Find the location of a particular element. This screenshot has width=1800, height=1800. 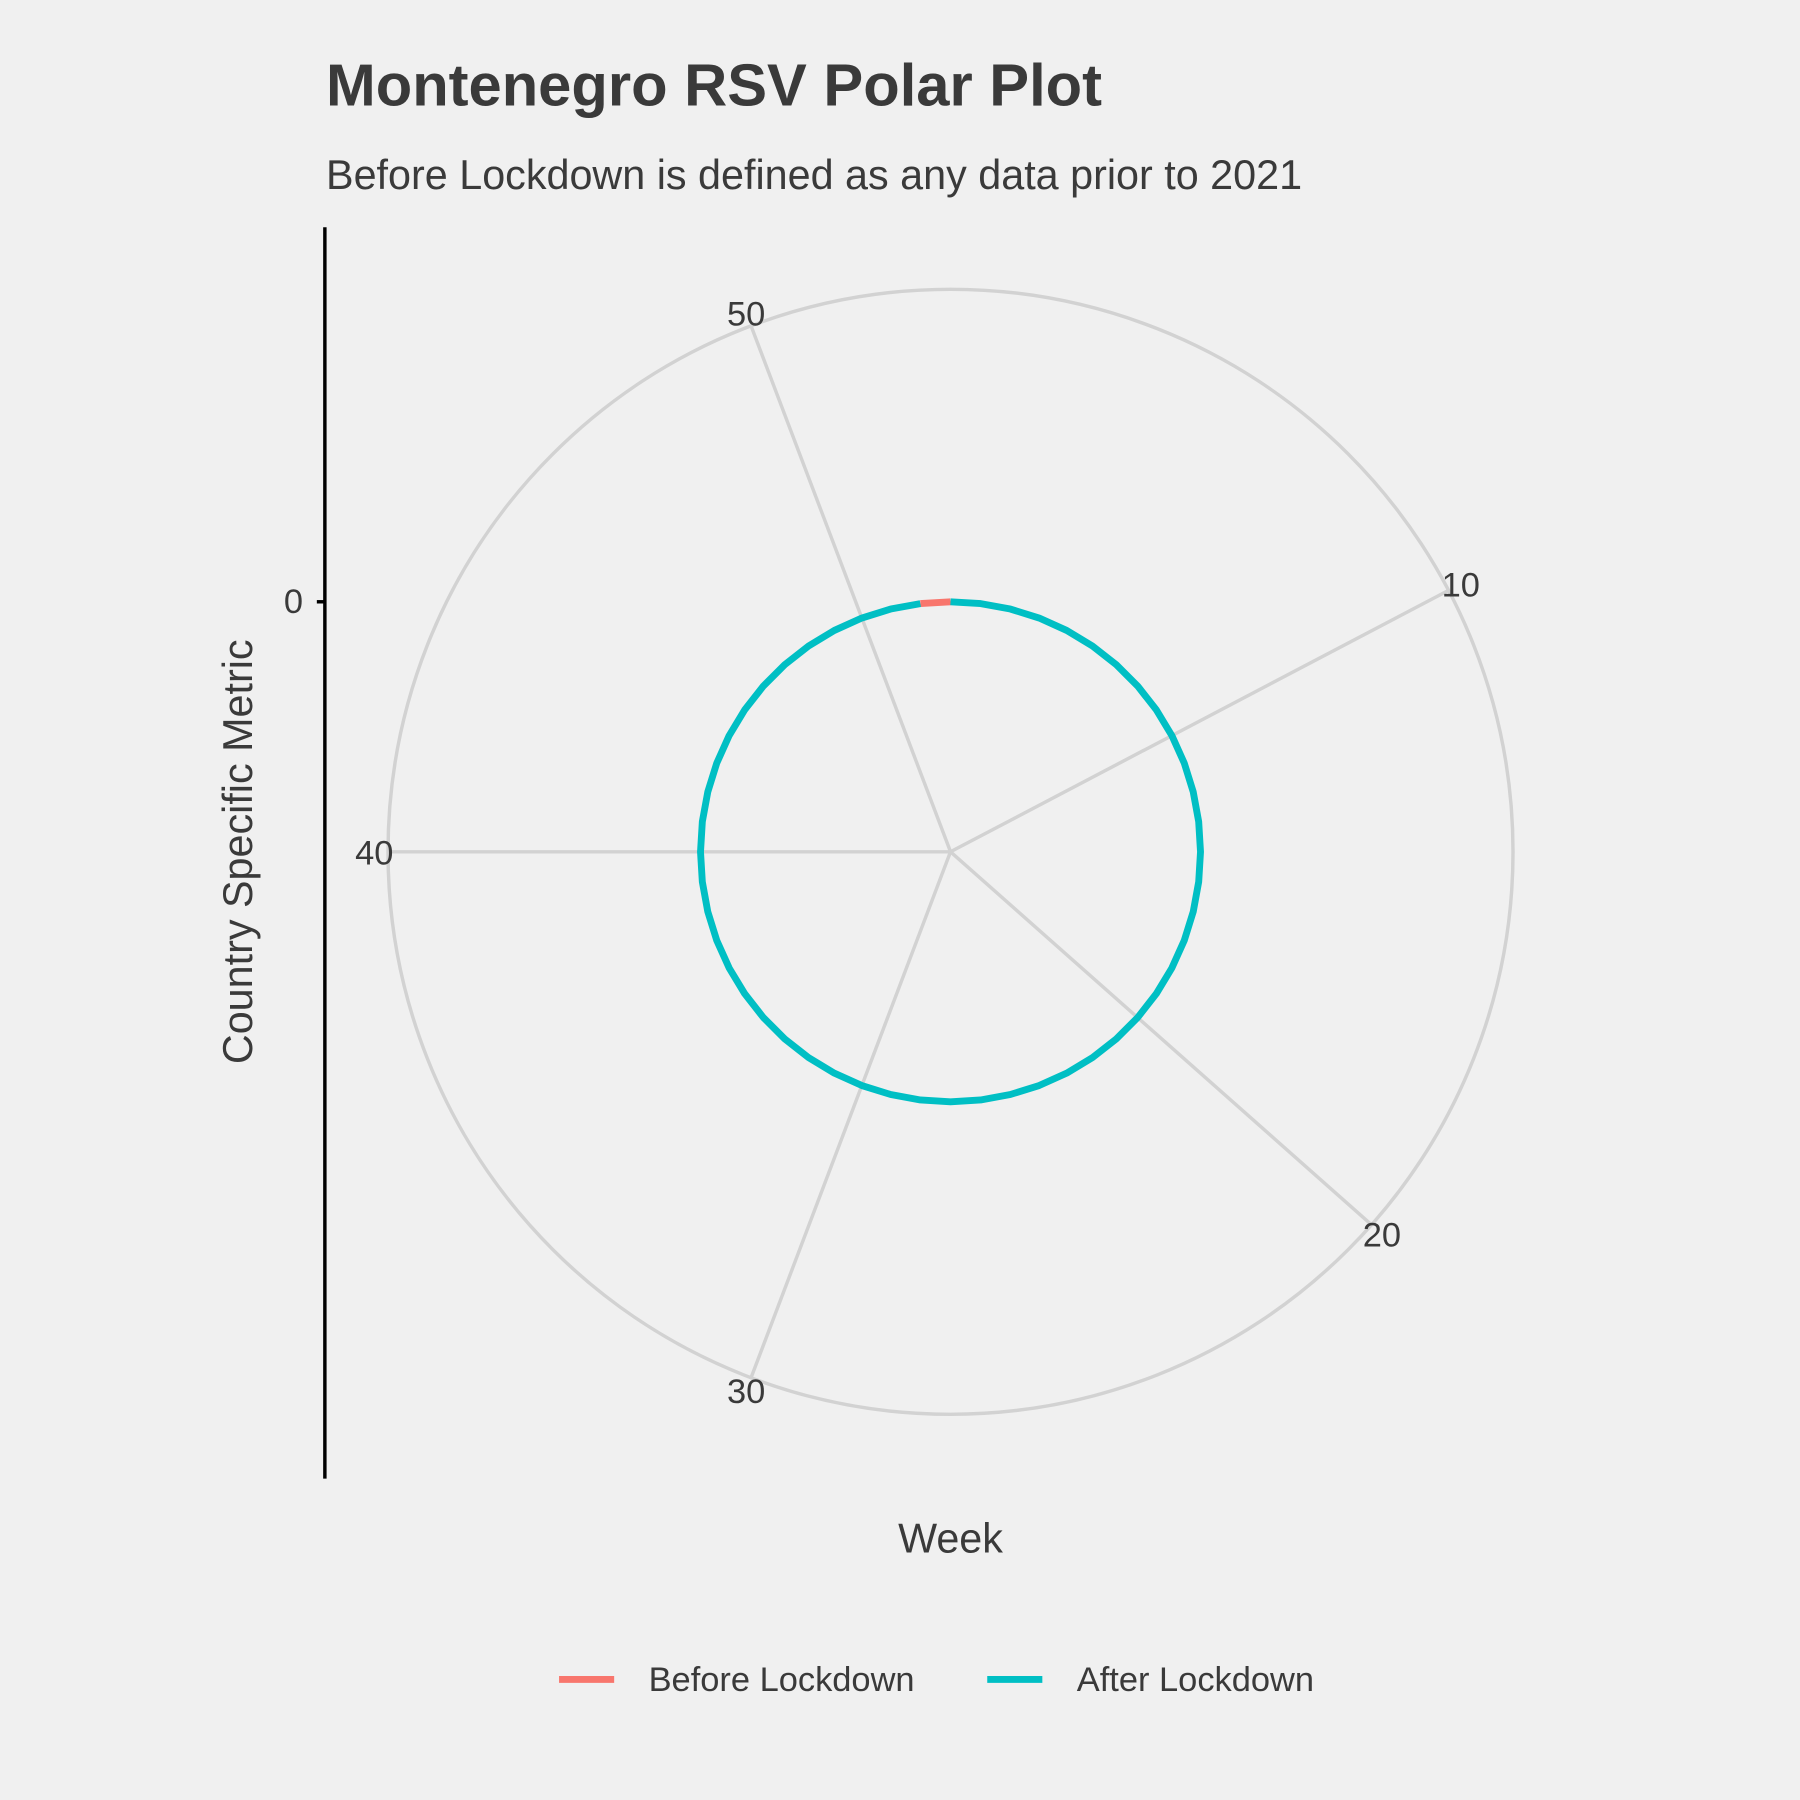

x-tick-label: 10 is located at coordinates (1461, 586).